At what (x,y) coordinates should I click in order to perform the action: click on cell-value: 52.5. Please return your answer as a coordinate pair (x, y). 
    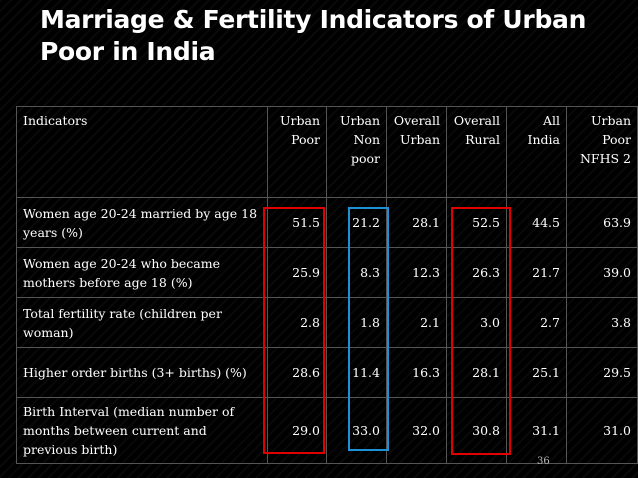
    Looking at the image, I should click on (476, 222).